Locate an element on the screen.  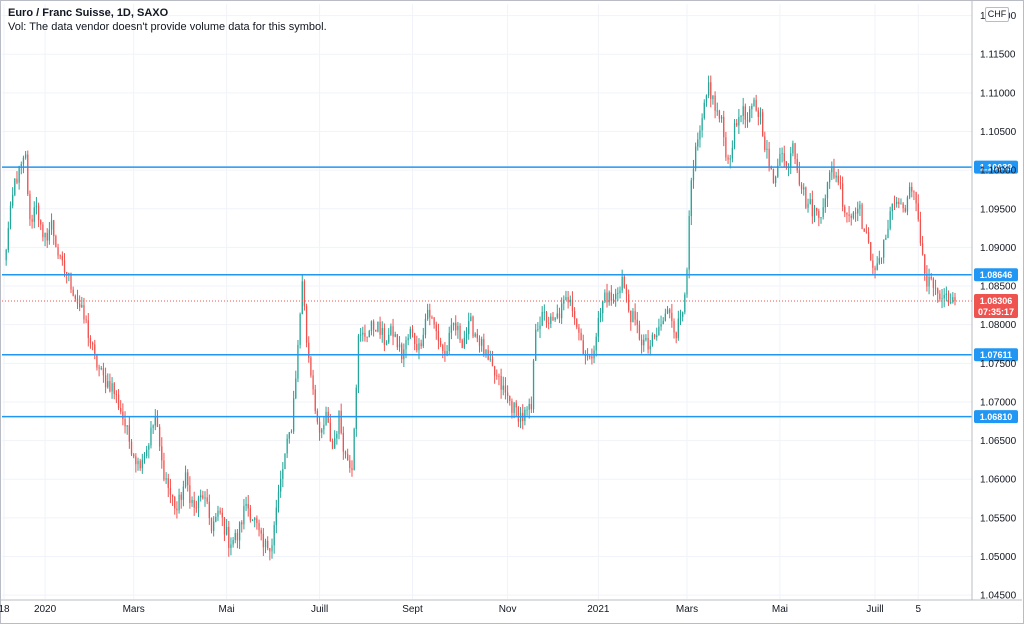
level-price-tag is located at coordinates (996, 275).